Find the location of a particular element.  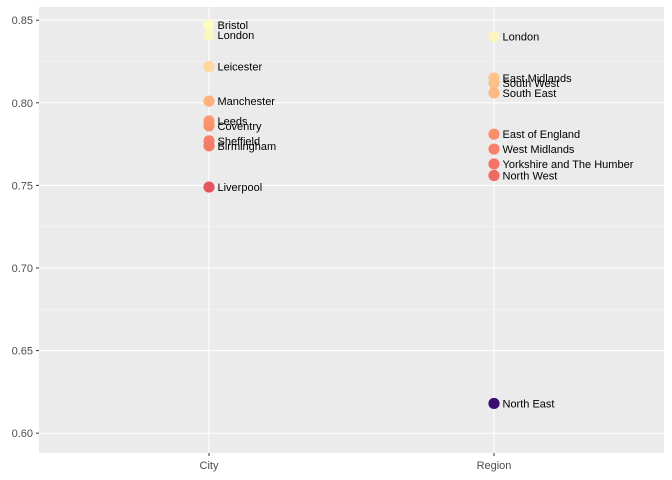

y-tick-label: 0.60 is located at coordinates (22, 434).